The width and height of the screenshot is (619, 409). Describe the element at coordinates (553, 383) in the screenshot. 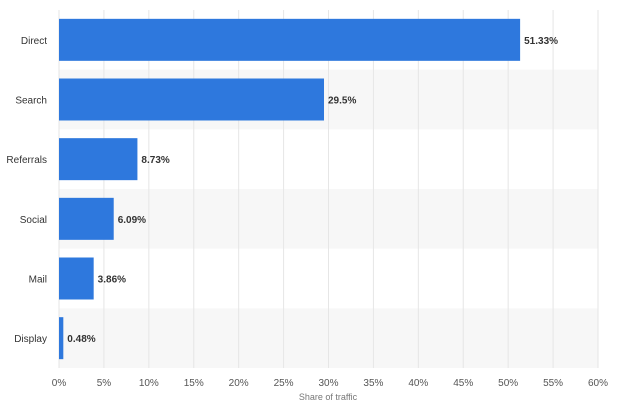

I see `x-tick-label: 55%` at that location.